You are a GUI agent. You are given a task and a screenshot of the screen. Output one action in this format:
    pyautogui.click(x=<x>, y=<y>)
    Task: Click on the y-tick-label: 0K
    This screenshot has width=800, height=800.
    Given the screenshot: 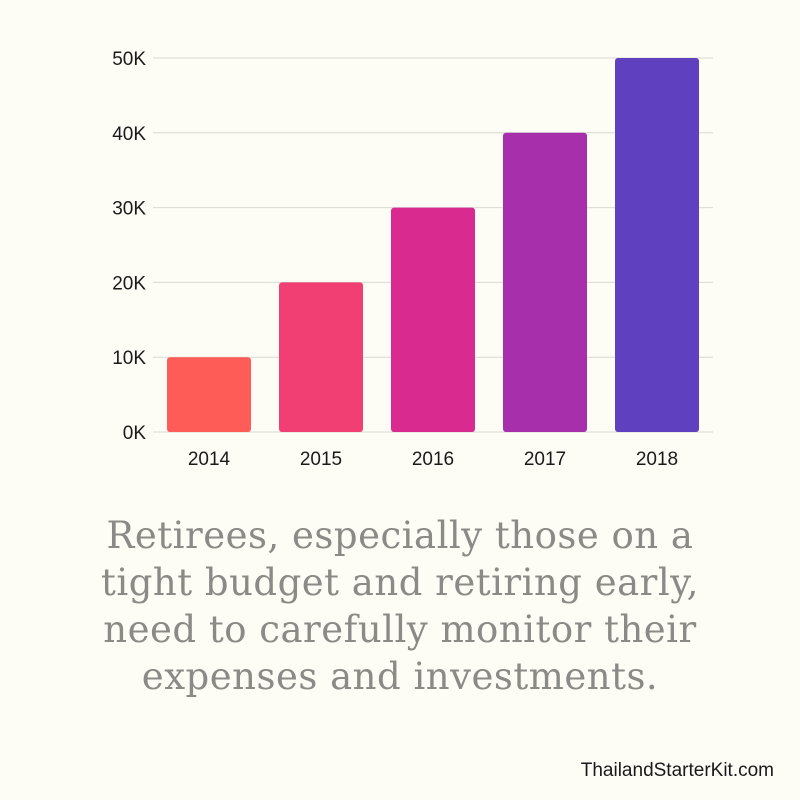 What is the action you would take?
    pyautogui.click(x=135, y=433)
    